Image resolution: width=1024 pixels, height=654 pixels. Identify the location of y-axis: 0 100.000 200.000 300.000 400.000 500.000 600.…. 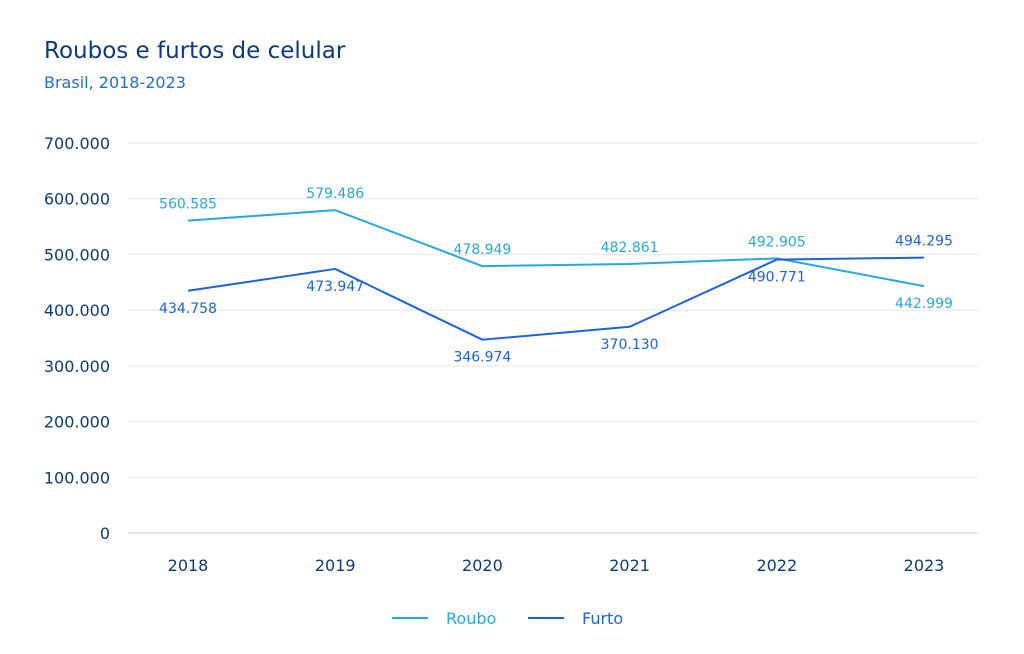
(77, 338).